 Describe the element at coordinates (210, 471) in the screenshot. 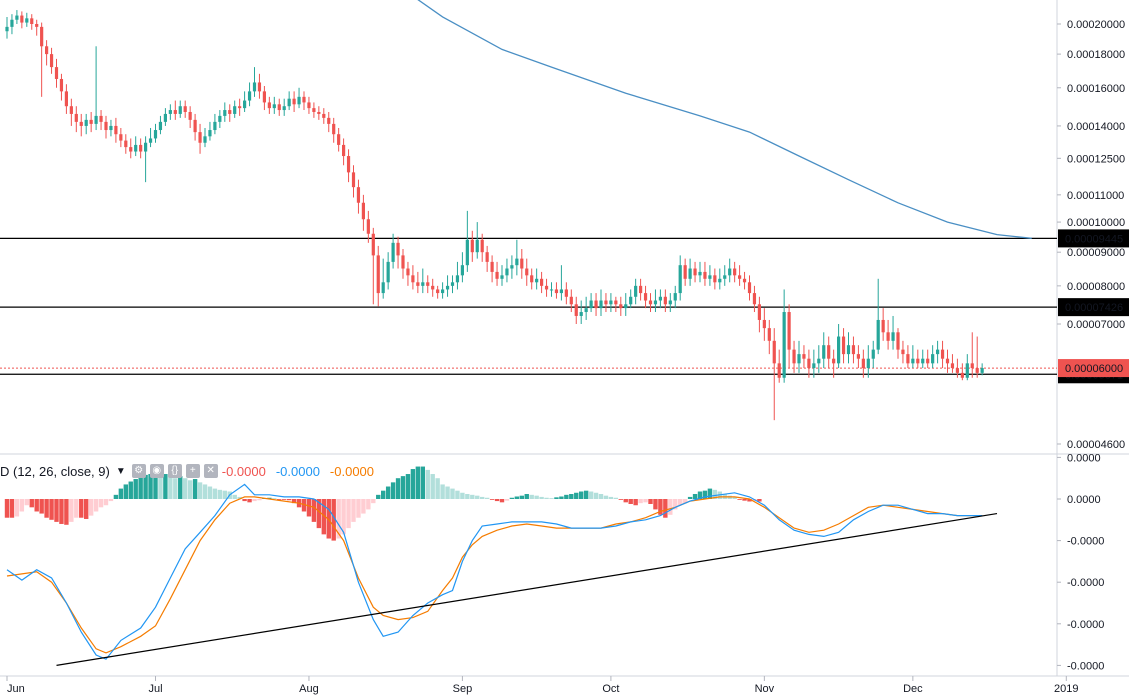

I see `close-icon: ✕` at that location.